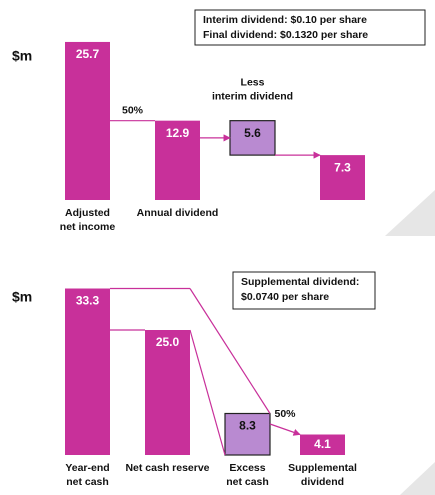 The width and height of the screenshot is (435, 495). Describe the element at coordinates (285, 20) in the screenshot. I see `note-text: Interim dividend: $0.10 per share` at that location.